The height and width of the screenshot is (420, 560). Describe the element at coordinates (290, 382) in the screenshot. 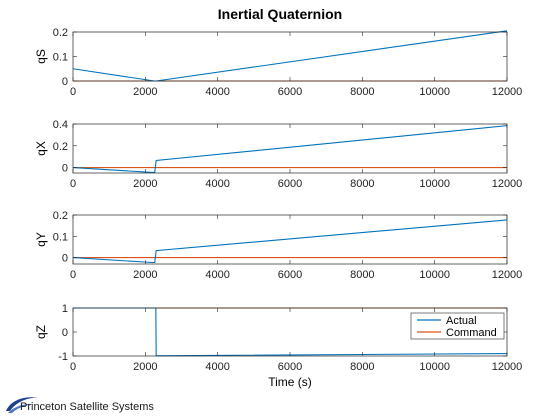

I see `x-axis-label: Time (s)` at that location.